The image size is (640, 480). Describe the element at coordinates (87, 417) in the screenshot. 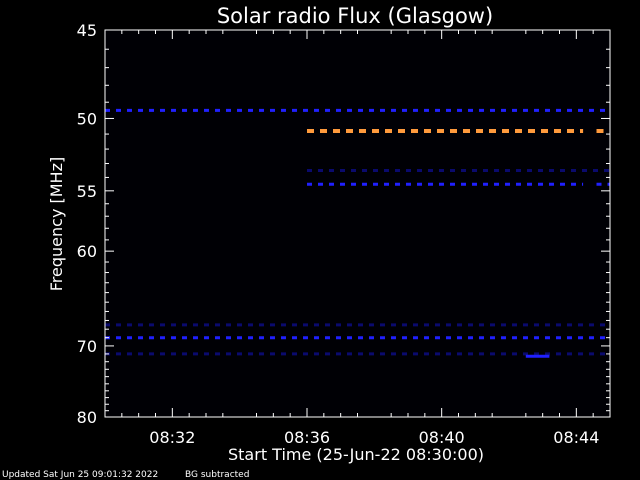

I see `y-tick-label-80: 80` at that location.